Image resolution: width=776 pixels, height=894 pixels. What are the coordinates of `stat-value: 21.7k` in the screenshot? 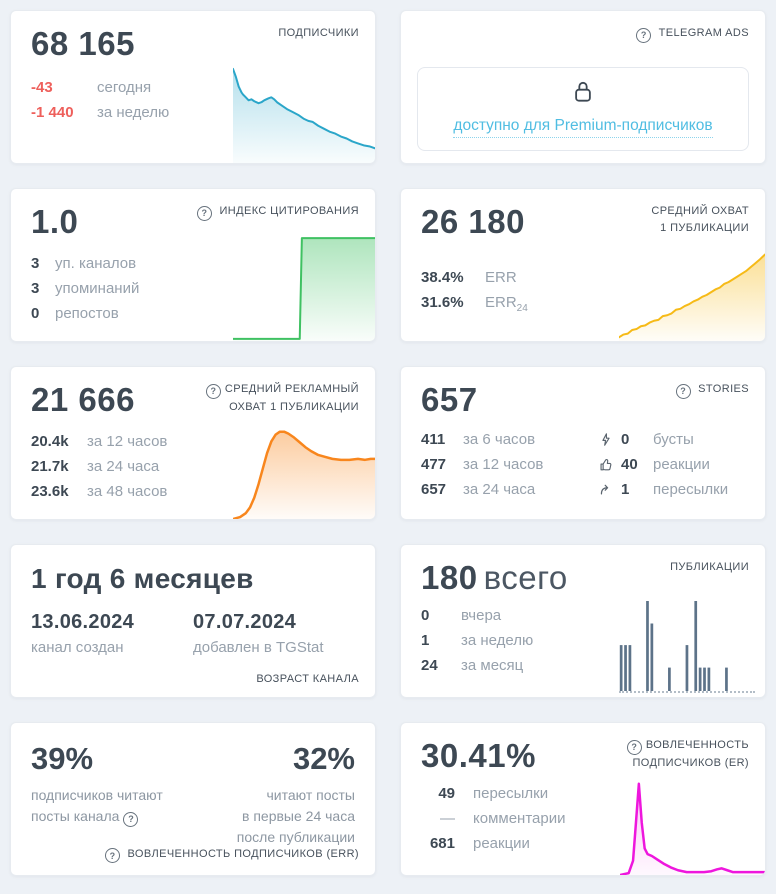 It's located at (50, 466).